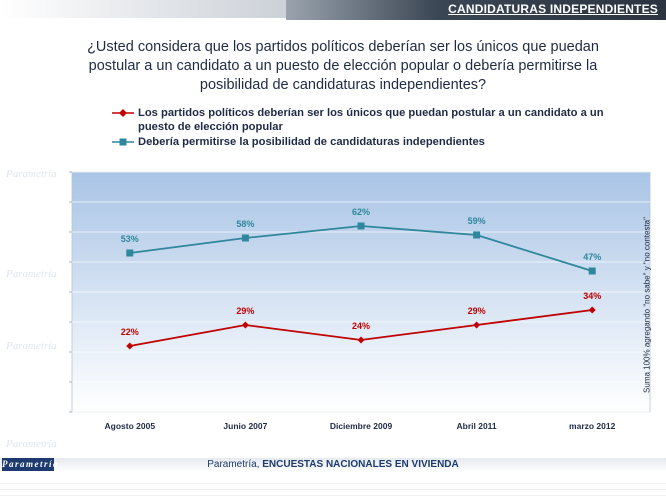  I want to click on legend-marker-teal-icon, so click(123, 142).